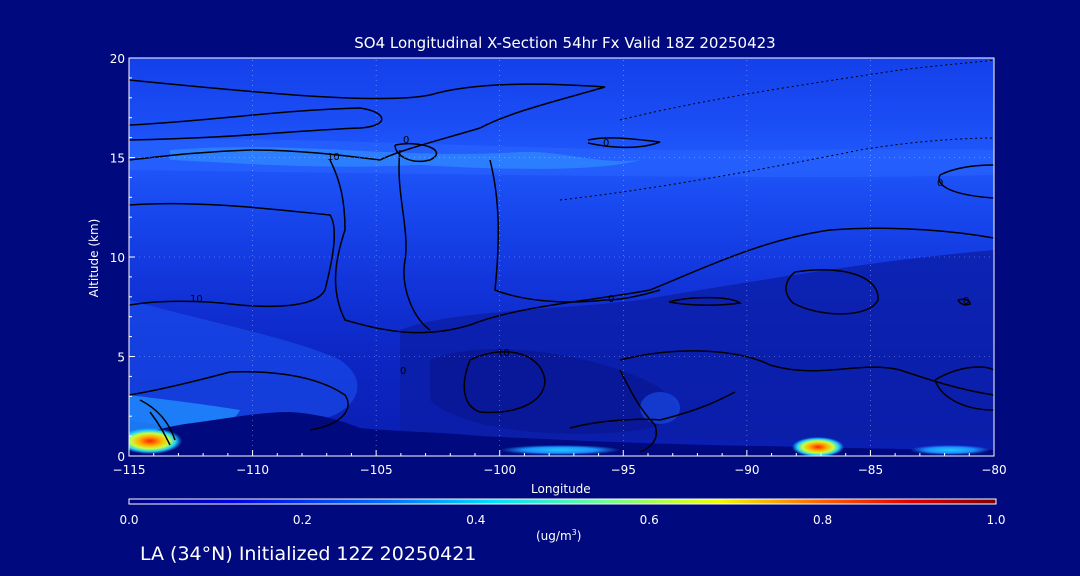 The width and height of the screenshot is (1080, 576). I want to click on colorbar-tick-label: 0.8, so click(822, 520).